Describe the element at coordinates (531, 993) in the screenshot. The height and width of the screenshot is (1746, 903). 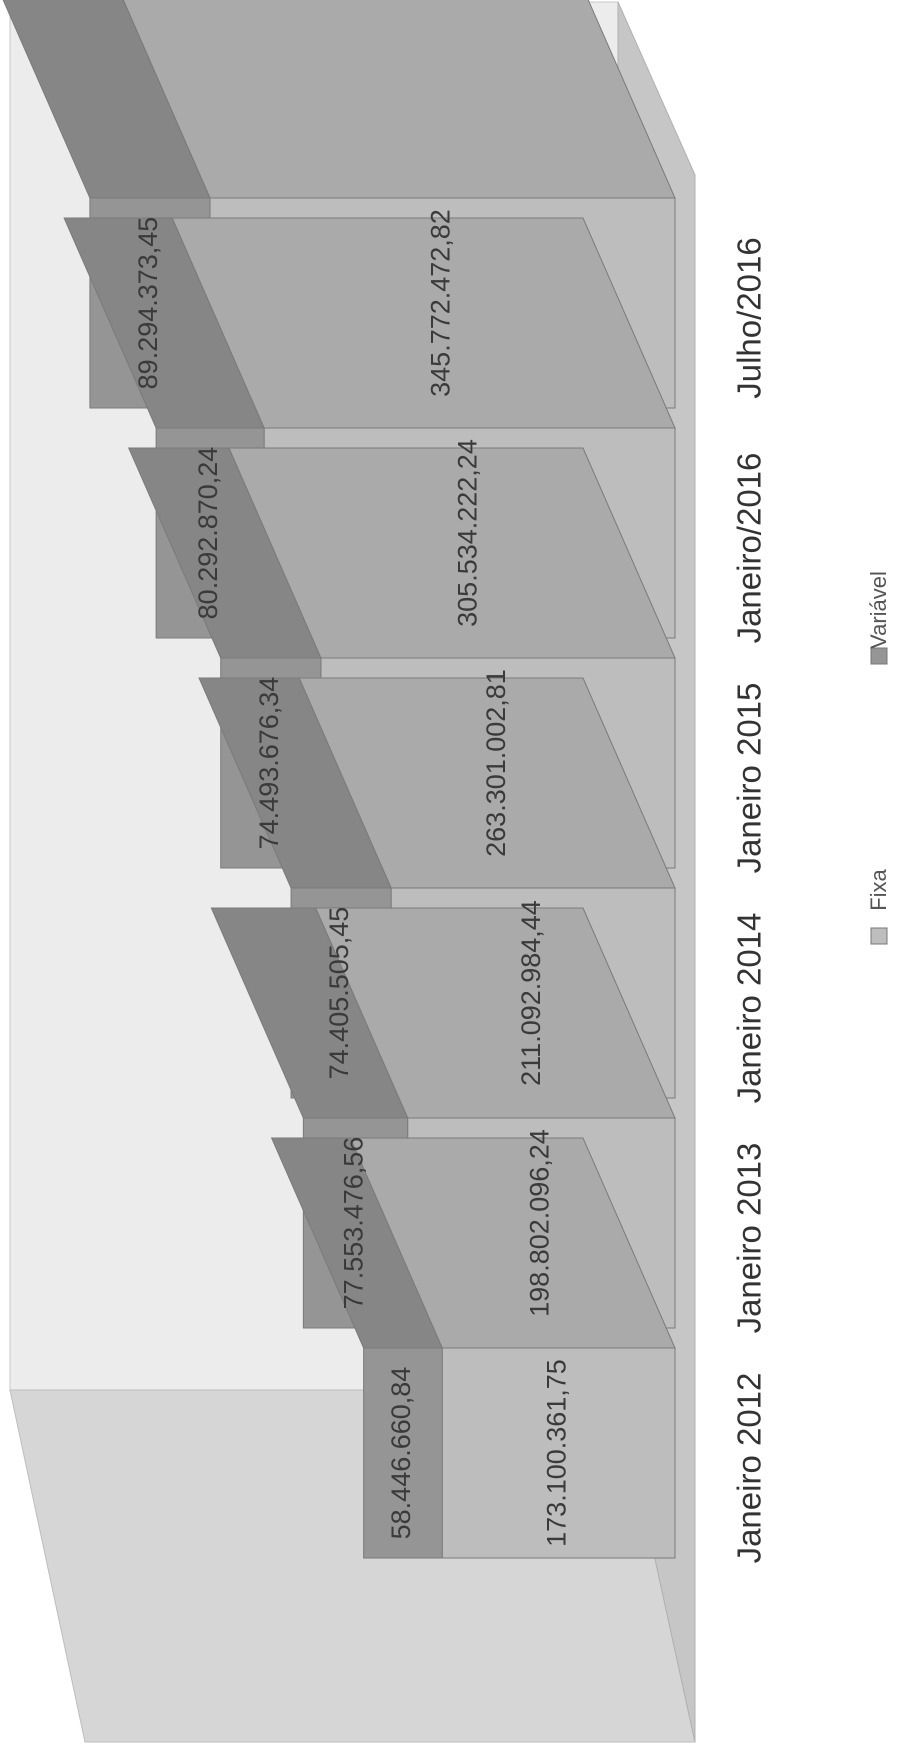
I see `value-label-fixa-2: 211.092.984,44` at that location.